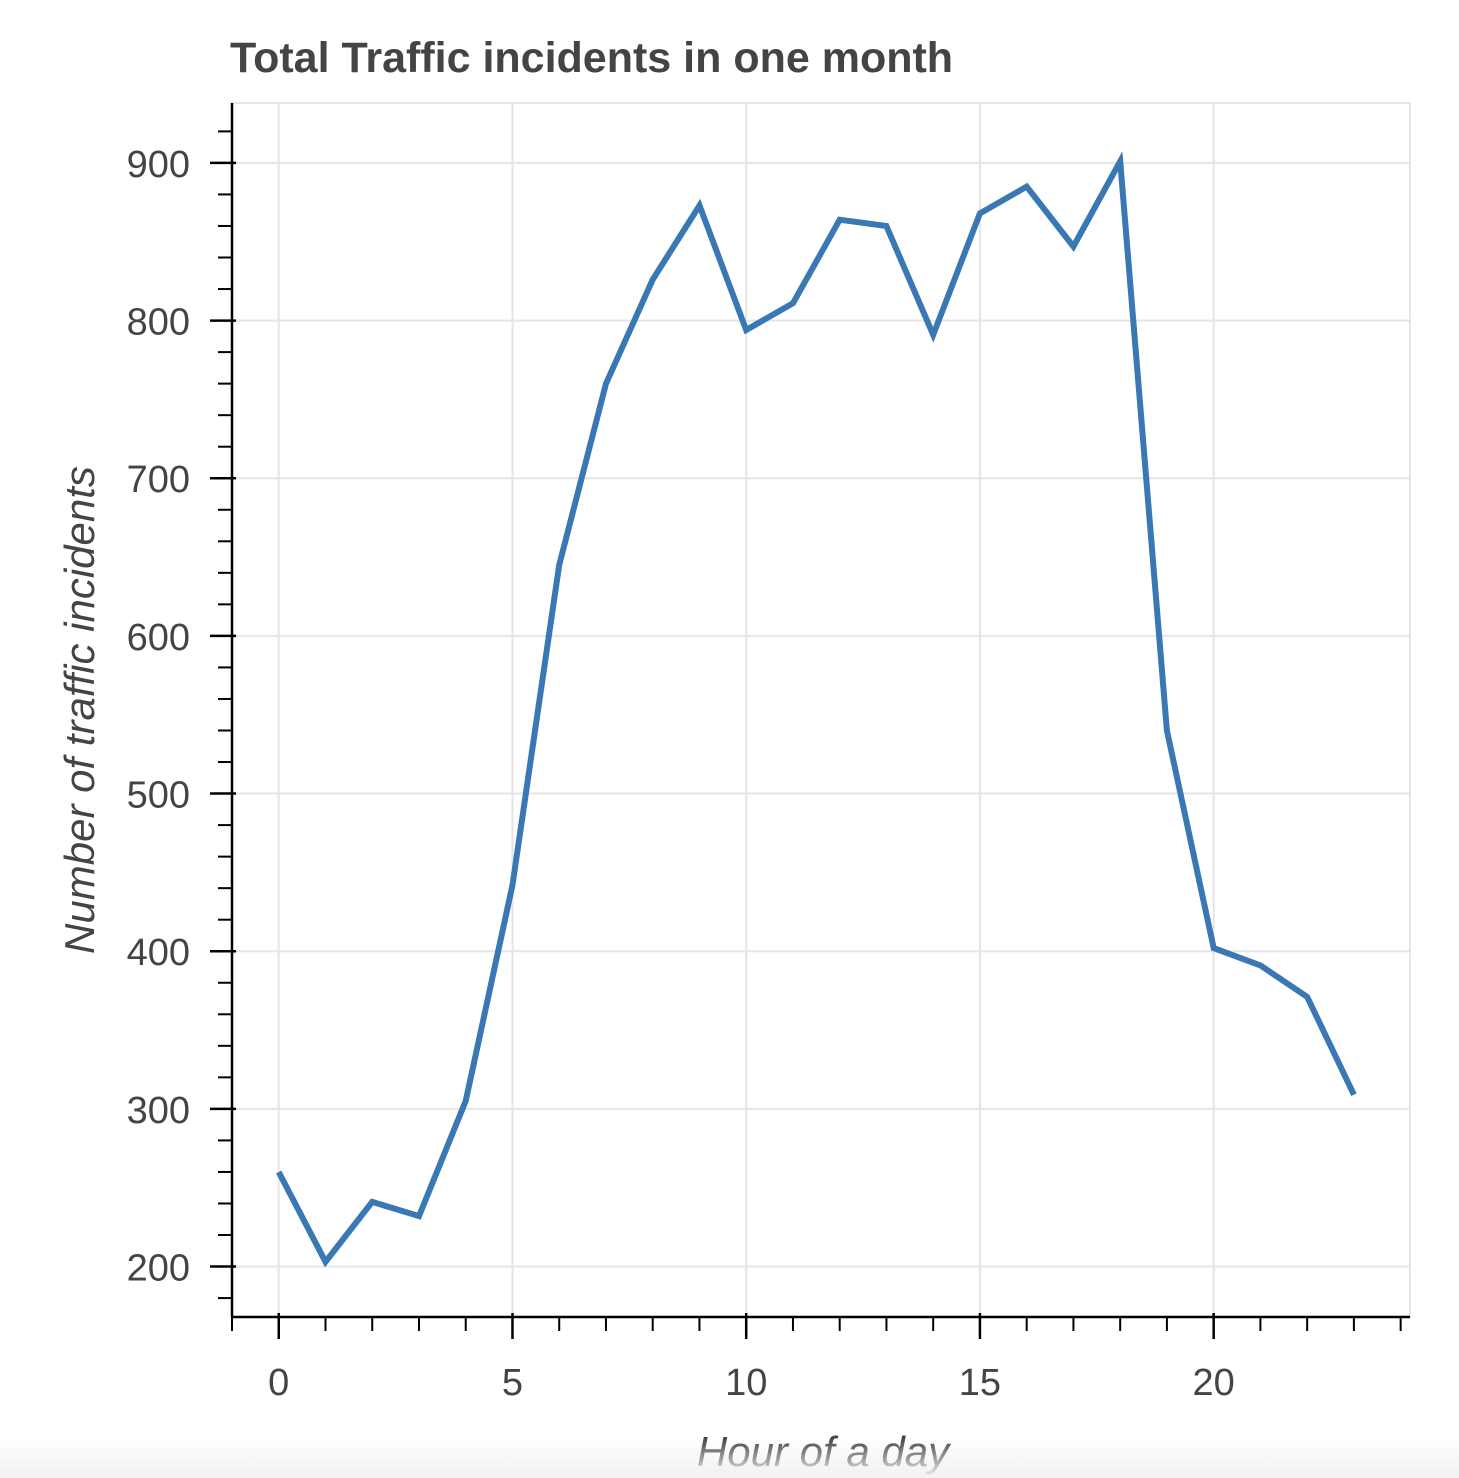  What do you see at coordinates (158, 638) in the screenshot?
I see `y-tick-label-600: 600` at bounding box center [158, 638].